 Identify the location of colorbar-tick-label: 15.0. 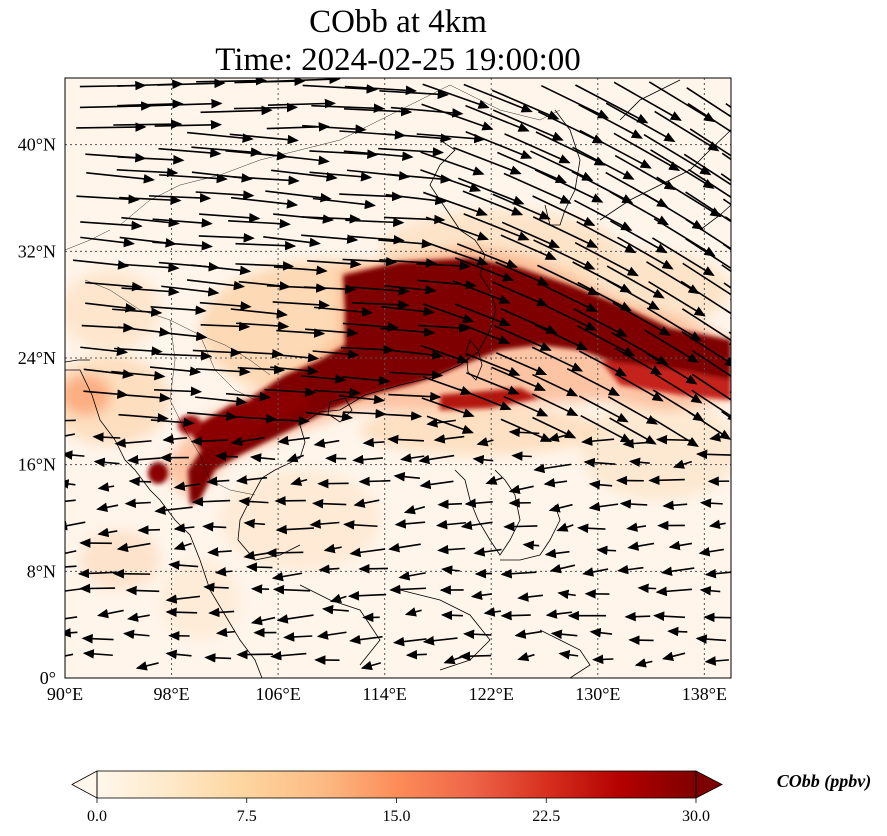
(397, 816).